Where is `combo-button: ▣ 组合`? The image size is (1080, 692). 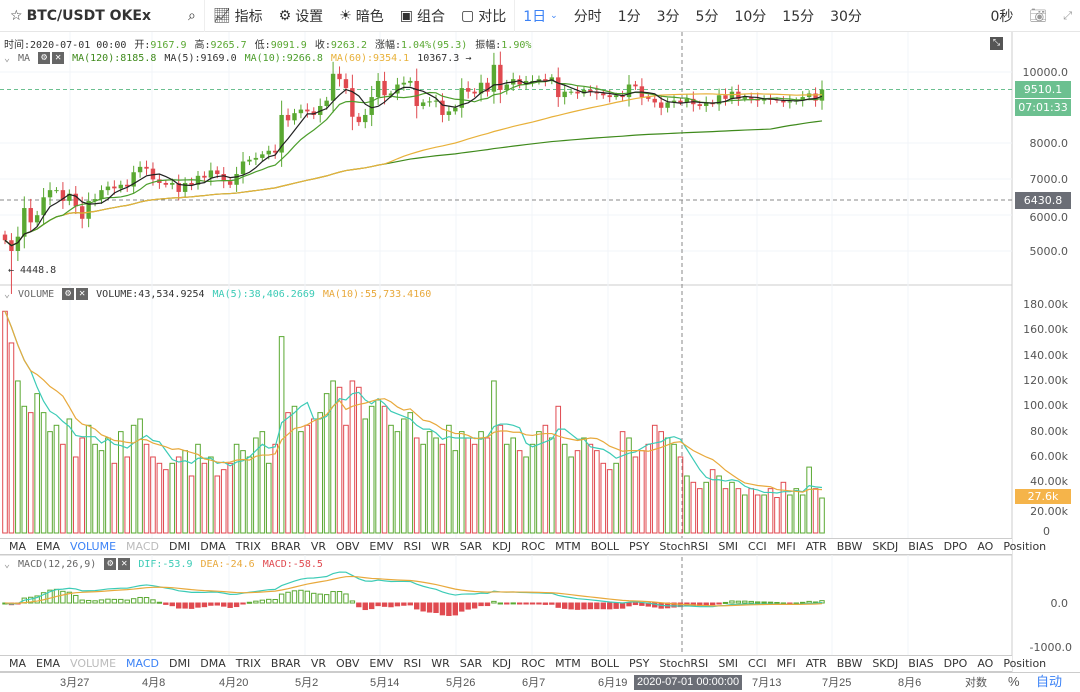
combo-button: ▣ 组合 is located at coordinates (422, 16).